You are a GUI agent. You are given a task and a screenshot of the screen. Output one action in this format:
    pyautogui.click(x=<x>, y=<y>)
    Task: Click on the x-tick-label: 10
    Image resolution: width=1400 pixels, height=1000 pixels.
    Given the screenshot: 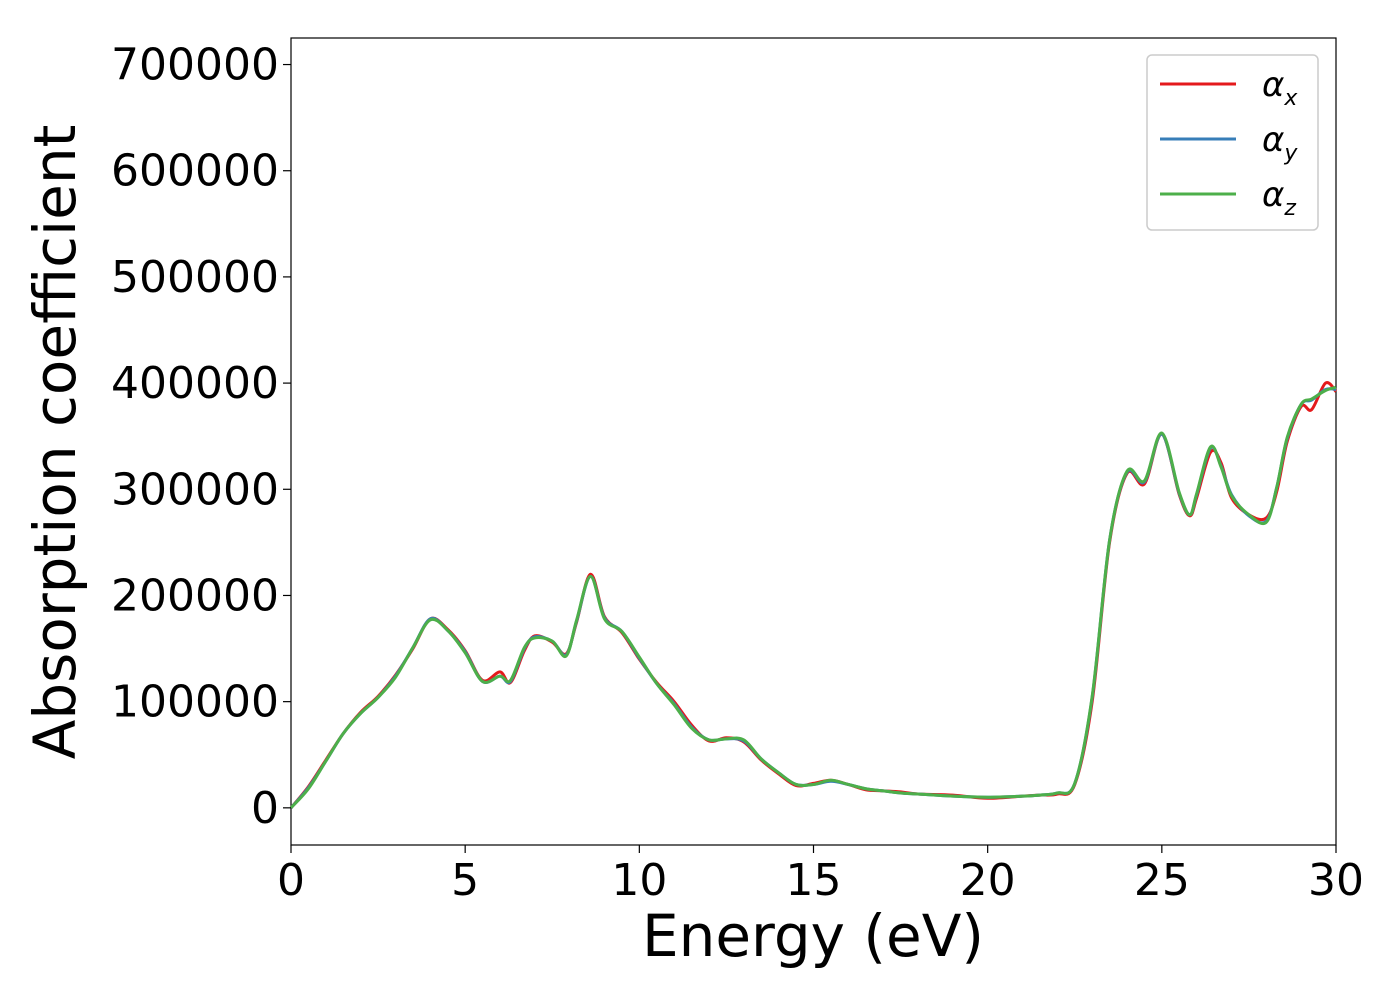 What is the action you would take?
    pyautogui.click(x=639, y=880)
    